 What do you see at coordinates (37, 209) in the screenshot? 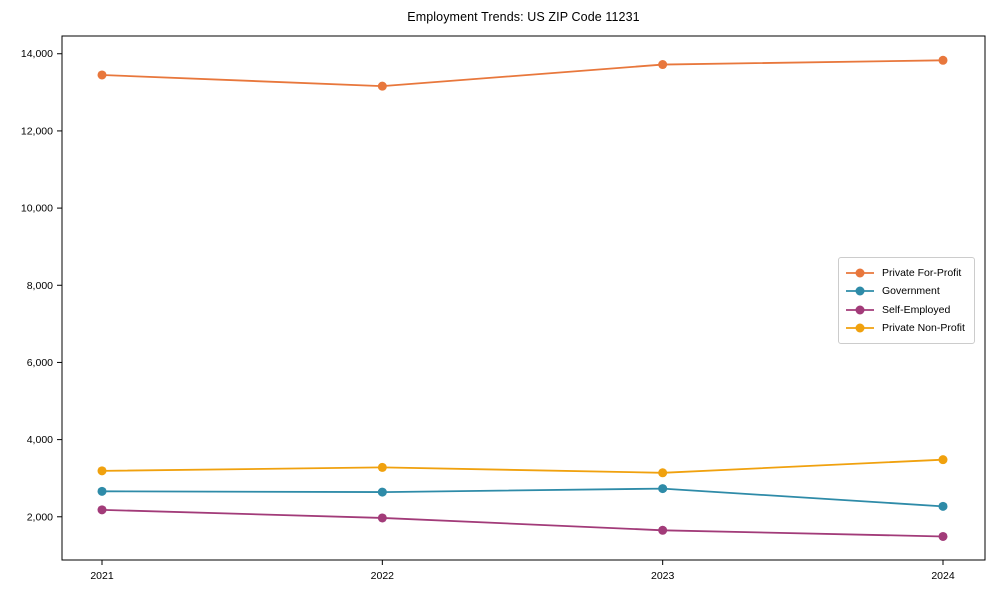
I see `y-tick-label: 10,000` at bounding box center [37, 209].